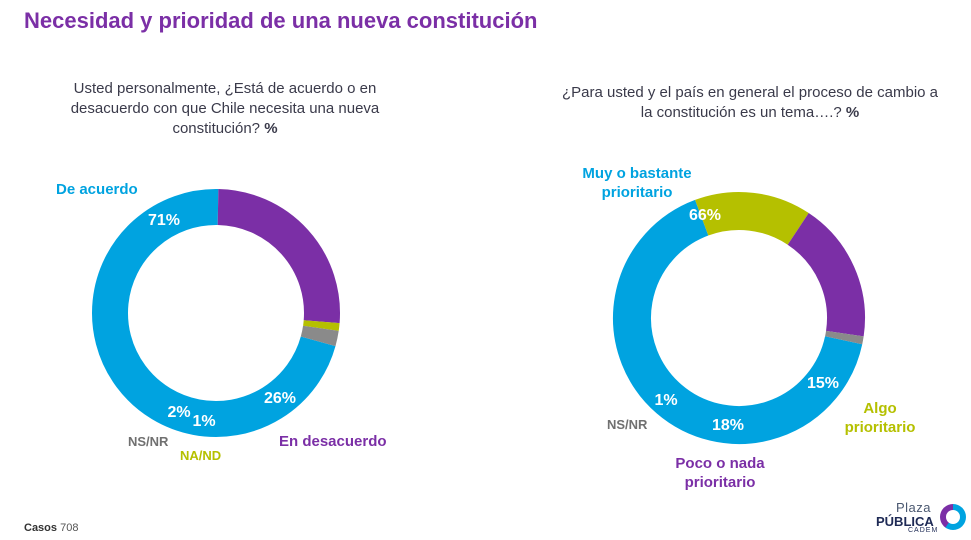 This screenshot has height=540, width=971. Describe the element at coordinates (201, 455) in the screenshot. I see `chart-1-legend-na-nd: NA/ND` at that location.